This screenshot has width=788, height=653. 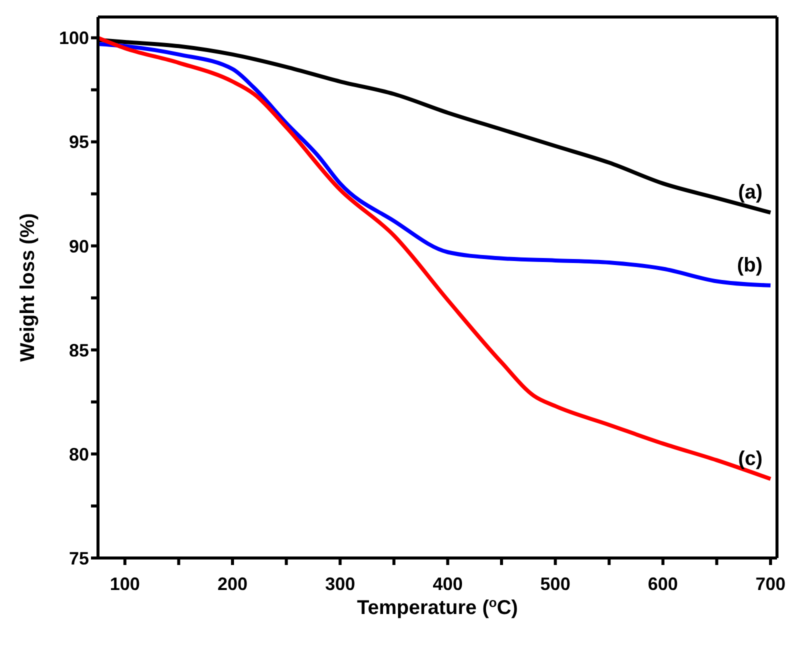 I want to click on x-tick-label: 600, so click(x=663, y=584).